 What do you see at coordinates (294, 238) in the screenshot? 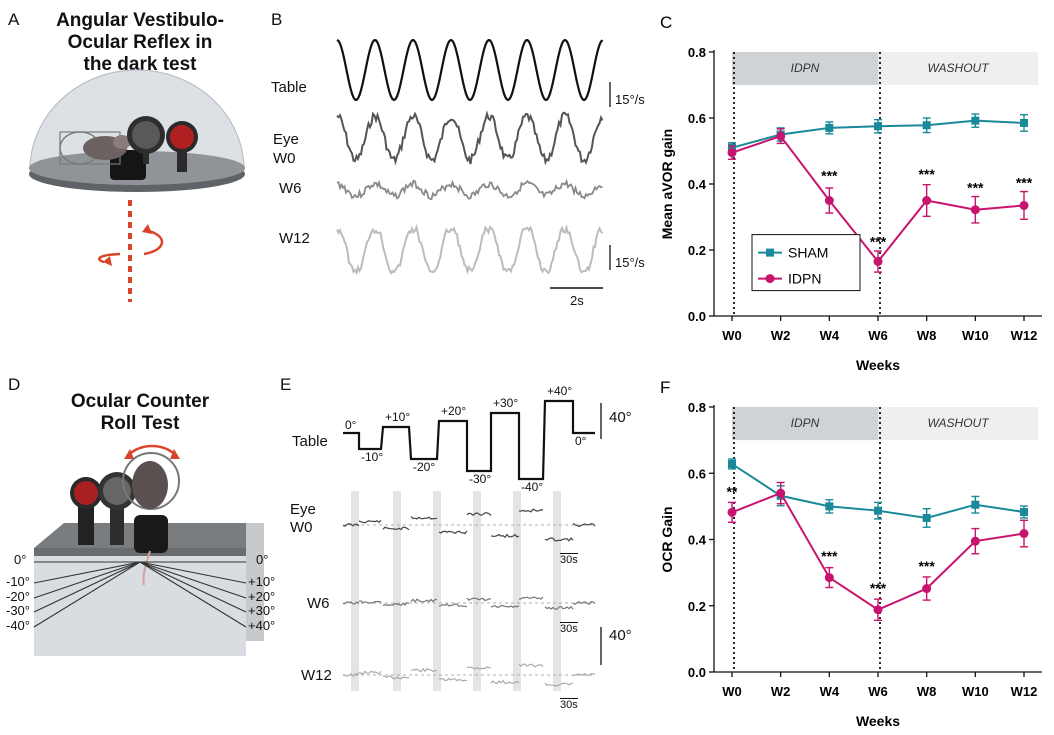
I see `b-label-w12: W12` at bounding box center [294, 238].